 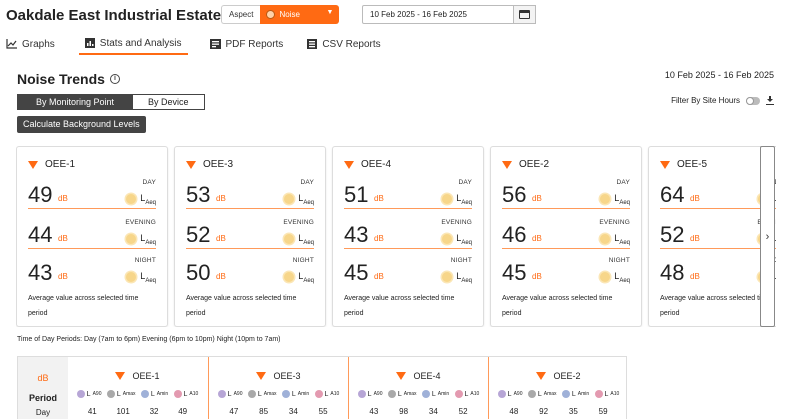 I want to click on tab-csv-reports: CSV Reports, so click(x=343, y=44).